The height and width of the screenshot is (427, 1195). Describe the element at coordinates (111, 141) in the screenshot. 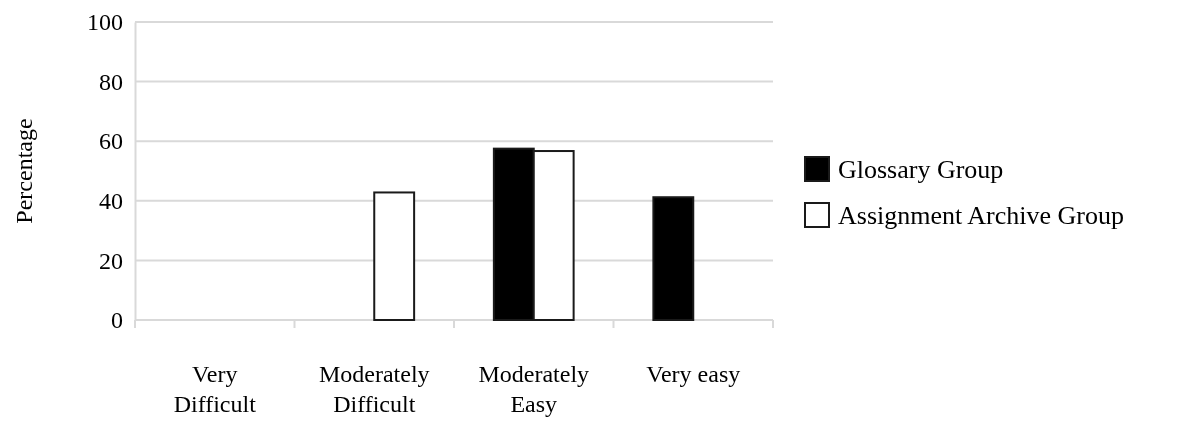

I see `y-tick-label: 60` at that location.